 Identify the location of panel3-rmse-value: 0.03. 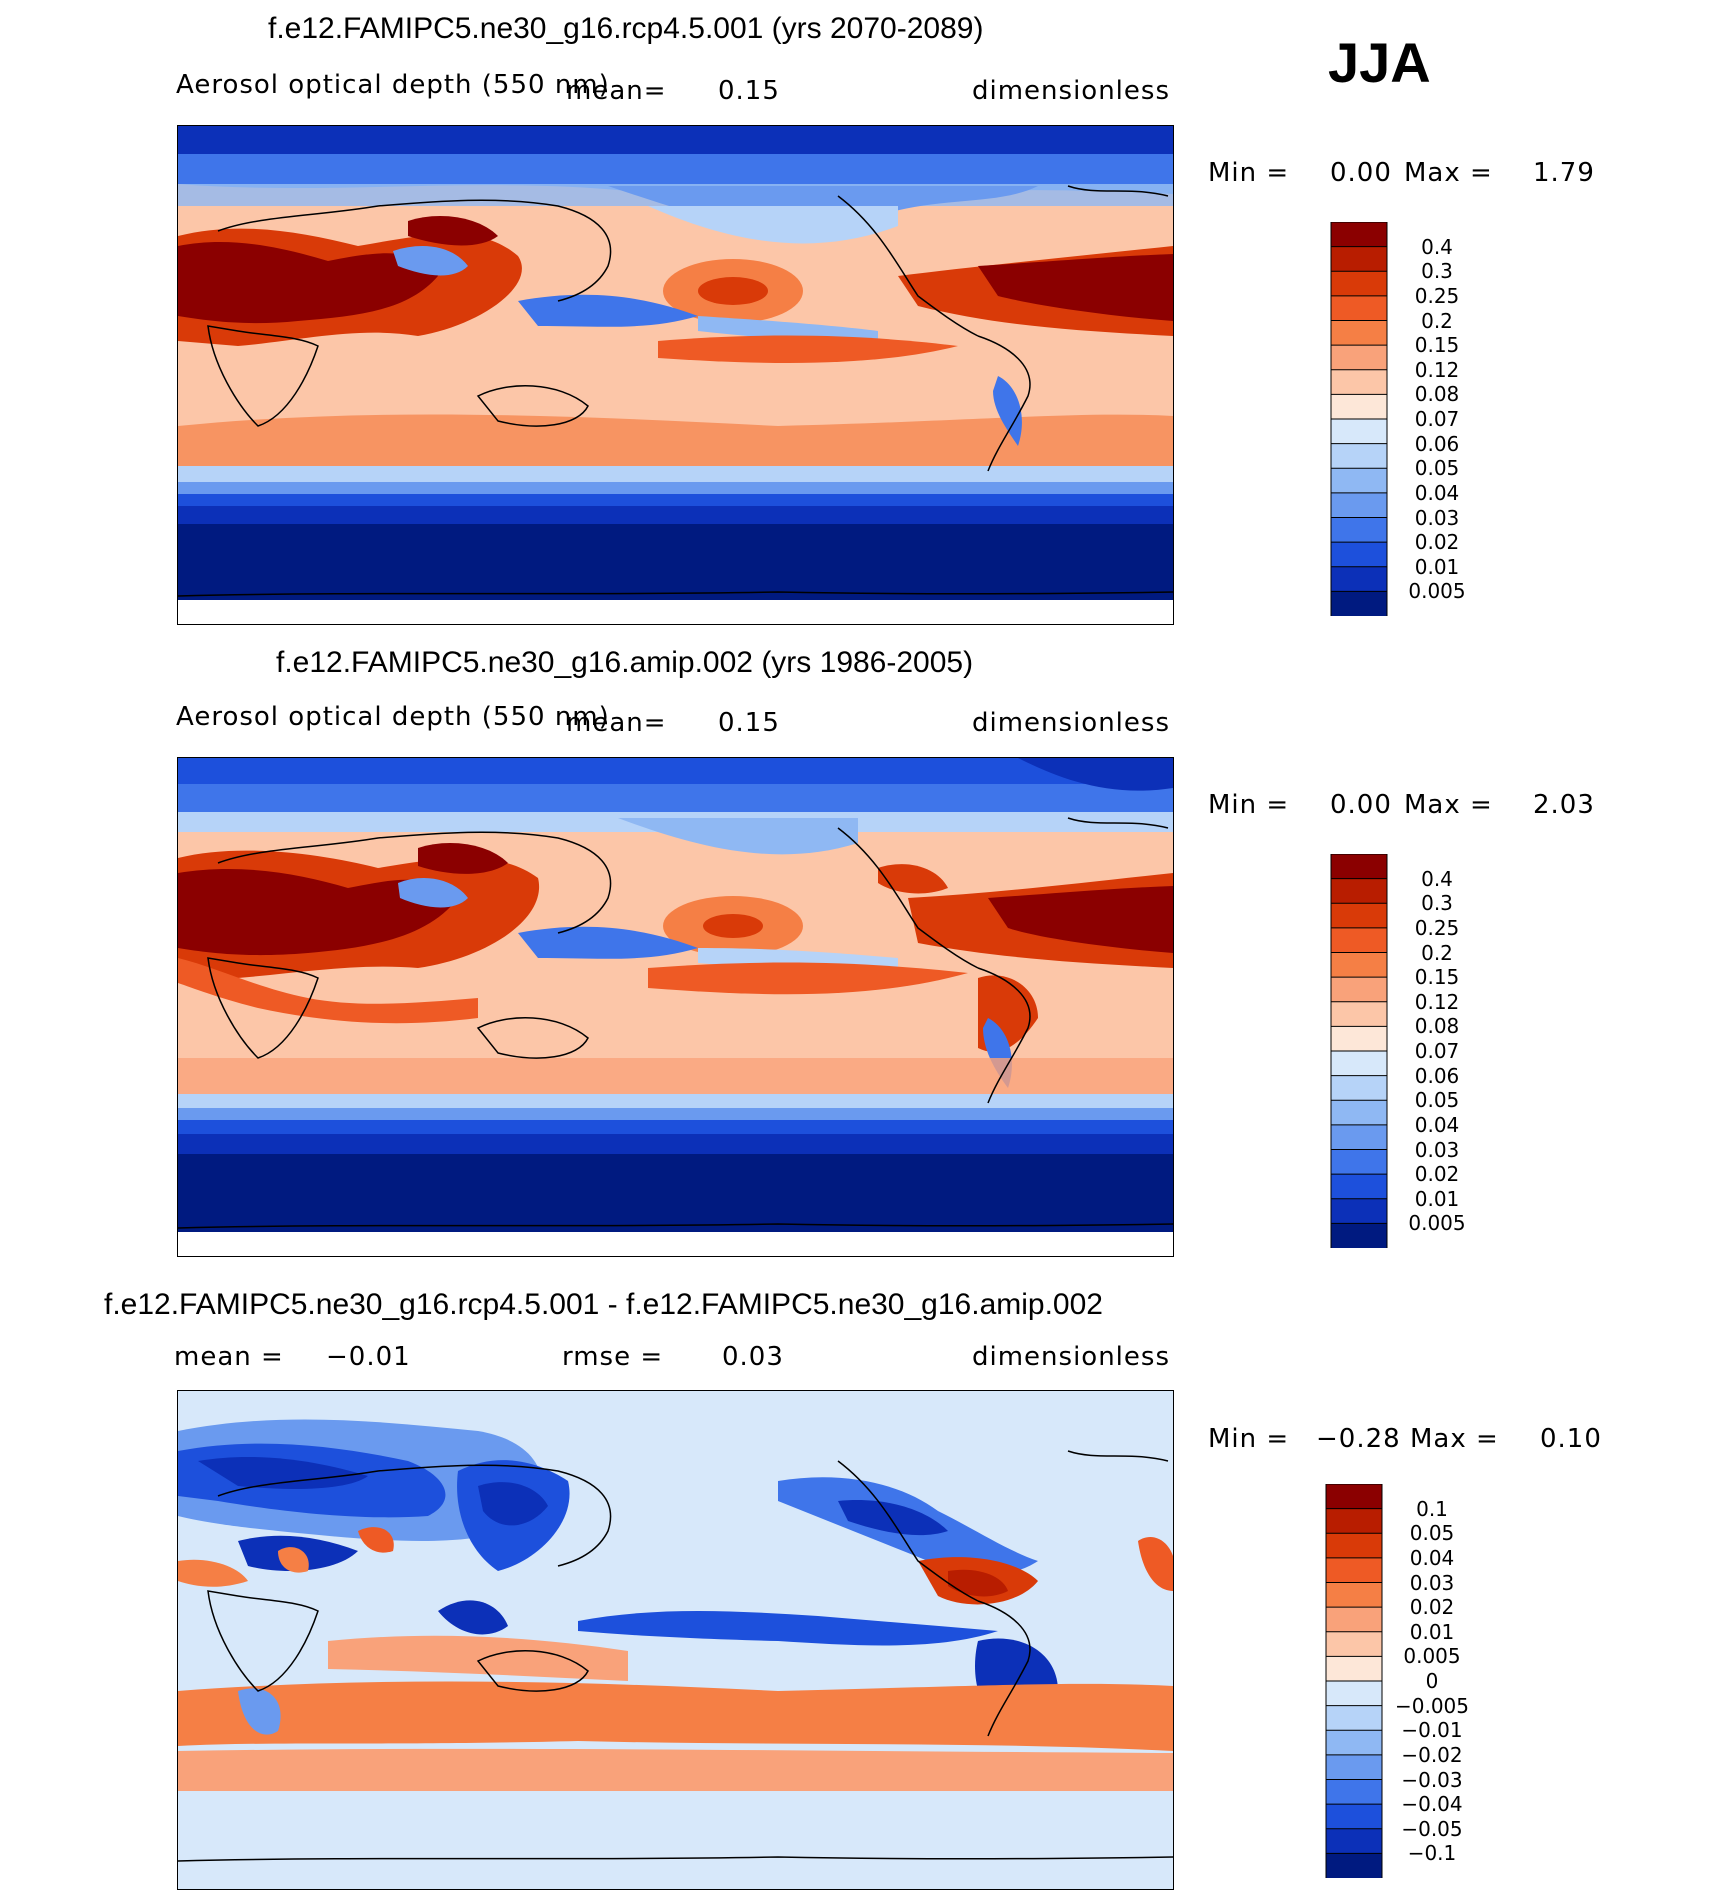
(753, 1357).